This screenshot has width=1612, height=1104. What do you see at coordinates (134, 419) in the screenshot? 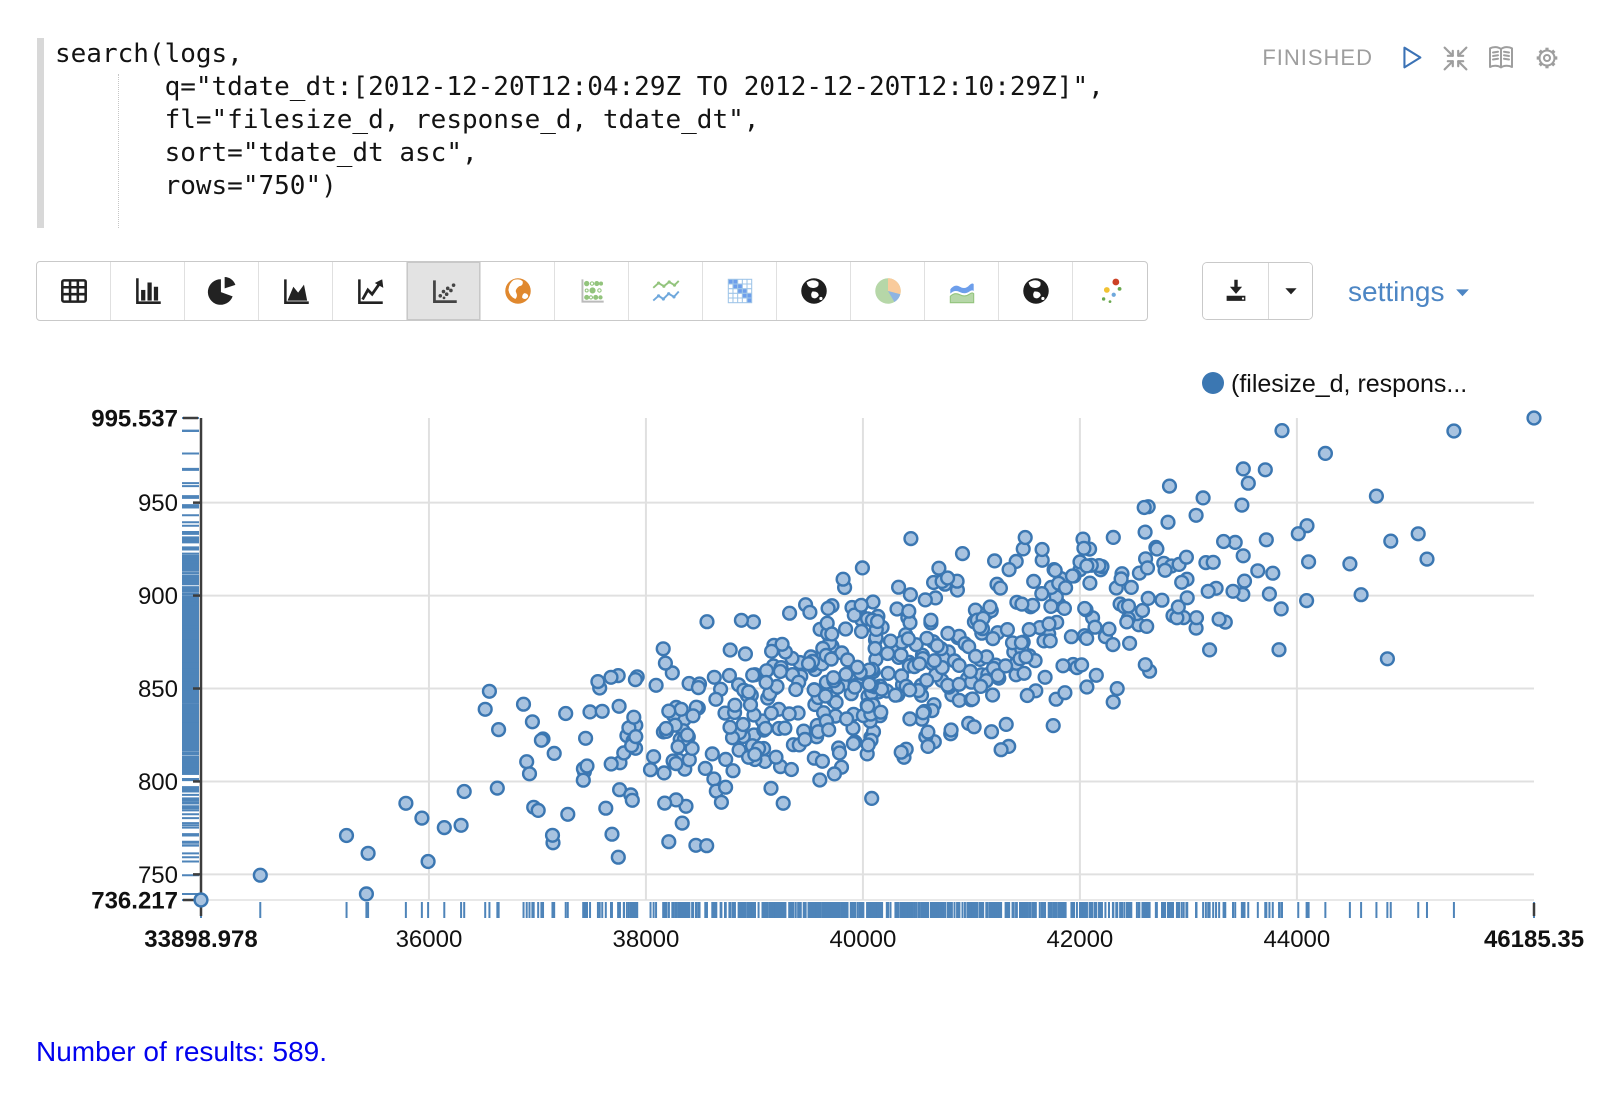
I see `y-max-label: 995.537` at bounding box center [134, 419].